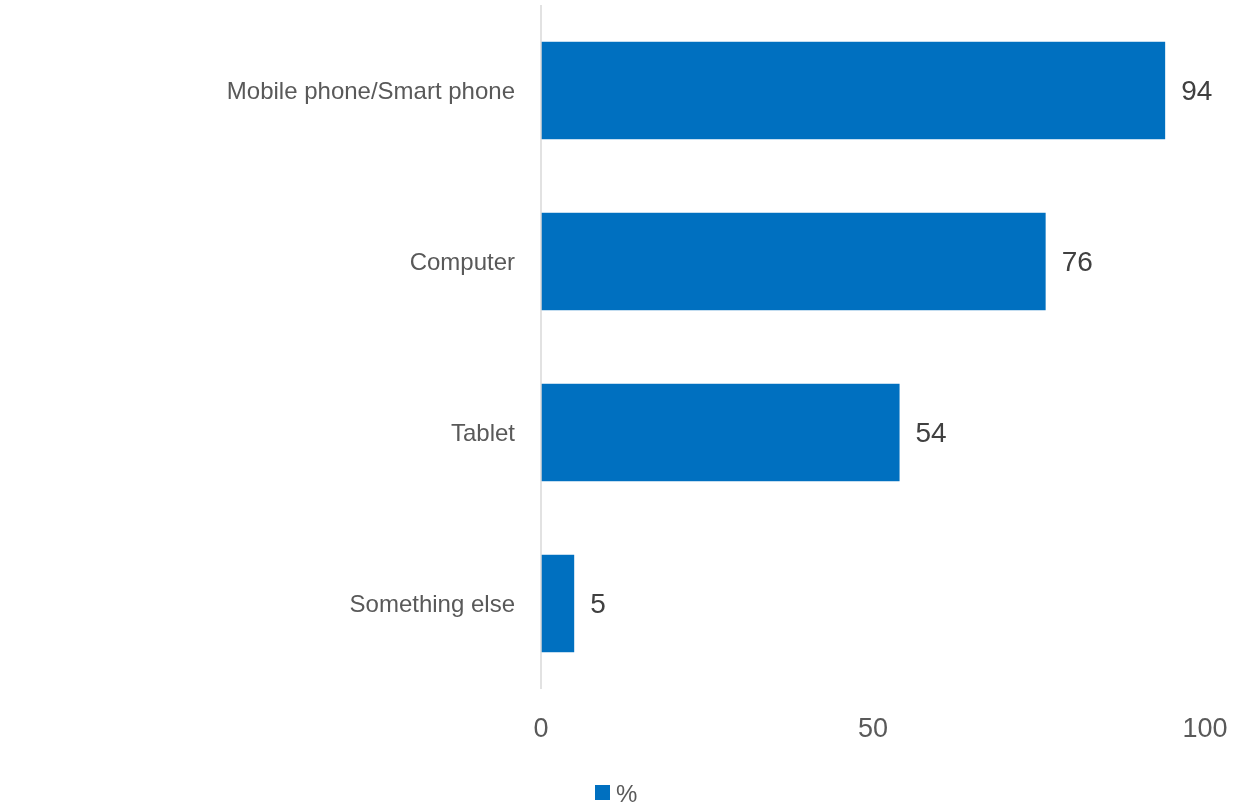 The height and width of the screenshot is (804, 1233). What do you see at coordinates (1205, 728) in the screenshot?
I see `x-tick-label: 100` at bounding box center [1205, 728].